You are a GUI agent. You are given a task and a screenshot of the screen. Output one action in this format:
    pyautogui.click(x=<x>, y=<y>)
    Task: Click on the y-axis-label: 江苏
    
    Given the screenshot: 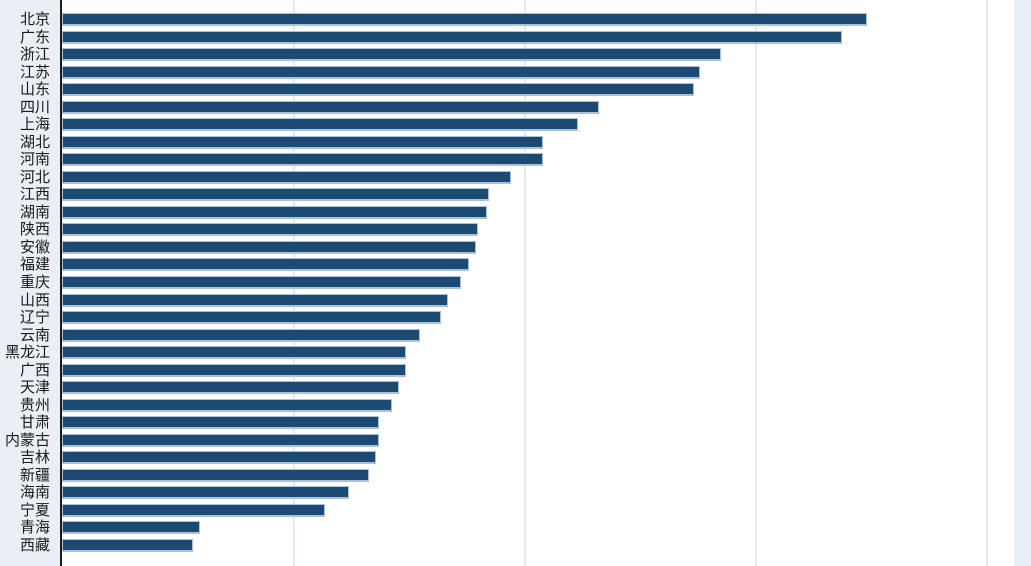 What is the action you would take?
    pyautogui.click(x=34, y=72)
    